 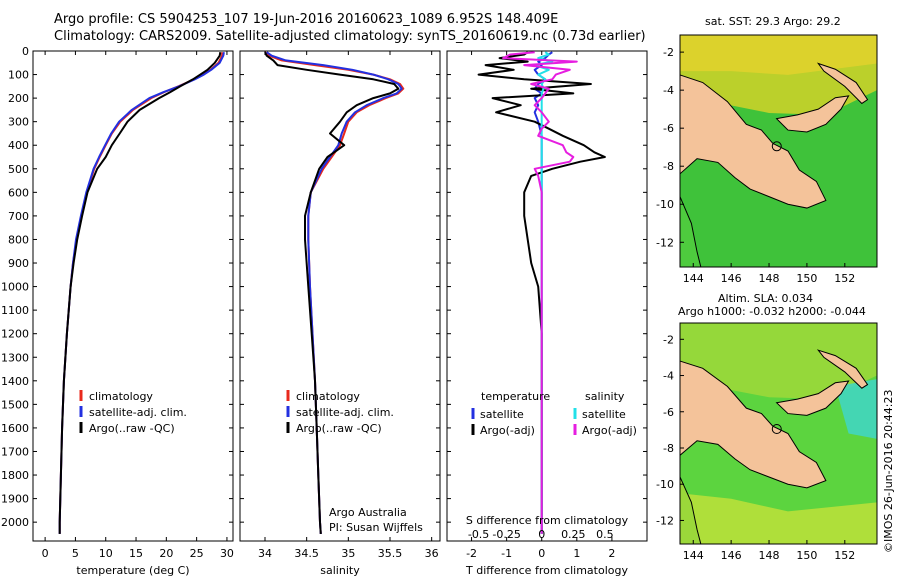 What do you see at coordinates (605, 534) in the screenshot?
I see `x2-tick-label: 0.5` at bounding box center [605, 534].